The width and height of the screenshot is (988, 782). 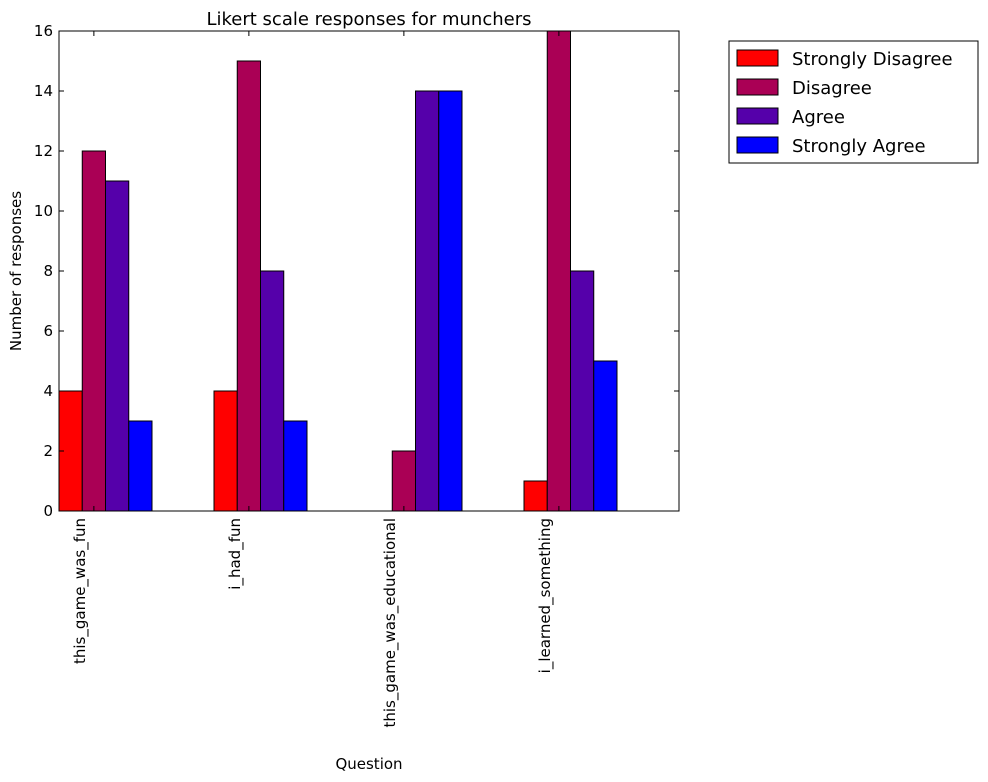 What do you see at coordinates (403, 481) in the screenshot?
I see `bar-disagree-this-game-was-educational` at bounding box center [403, 481].